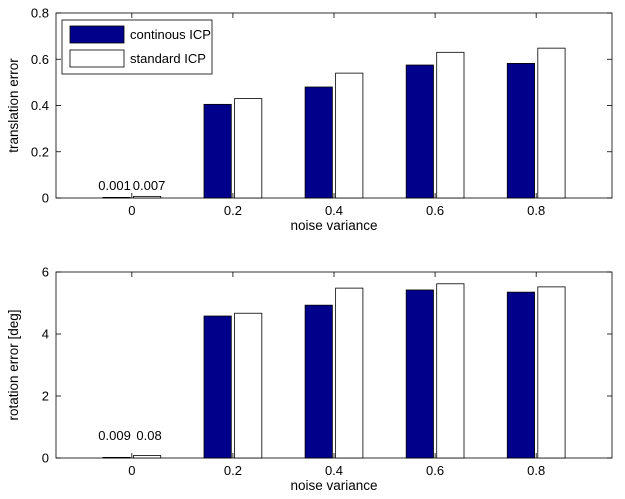  What do you see at coordinates (40, 105) in the screenshot?
I see `y-tick-label: 0.4` at bounding box center [40, 105].